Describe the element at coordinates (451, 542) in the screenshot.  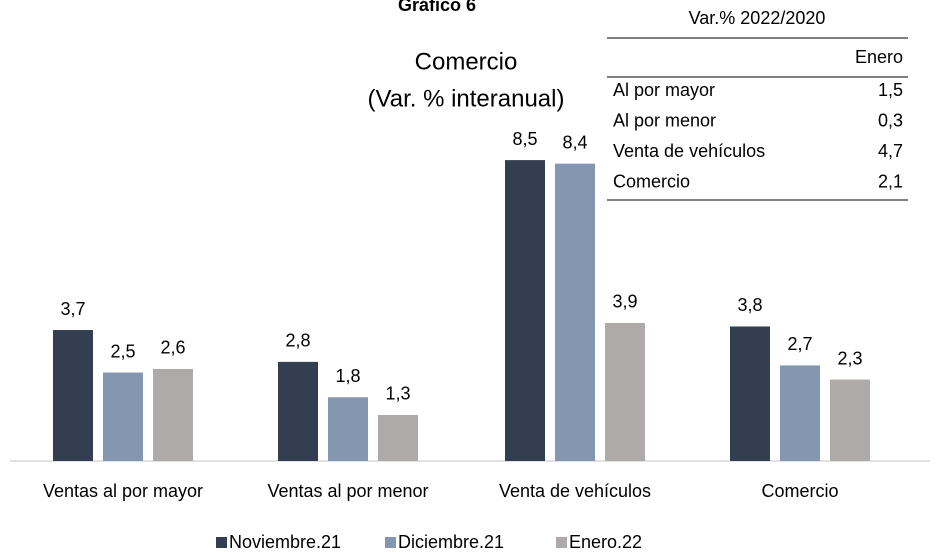
I see `legend-label: Diciembre.21` at that location.